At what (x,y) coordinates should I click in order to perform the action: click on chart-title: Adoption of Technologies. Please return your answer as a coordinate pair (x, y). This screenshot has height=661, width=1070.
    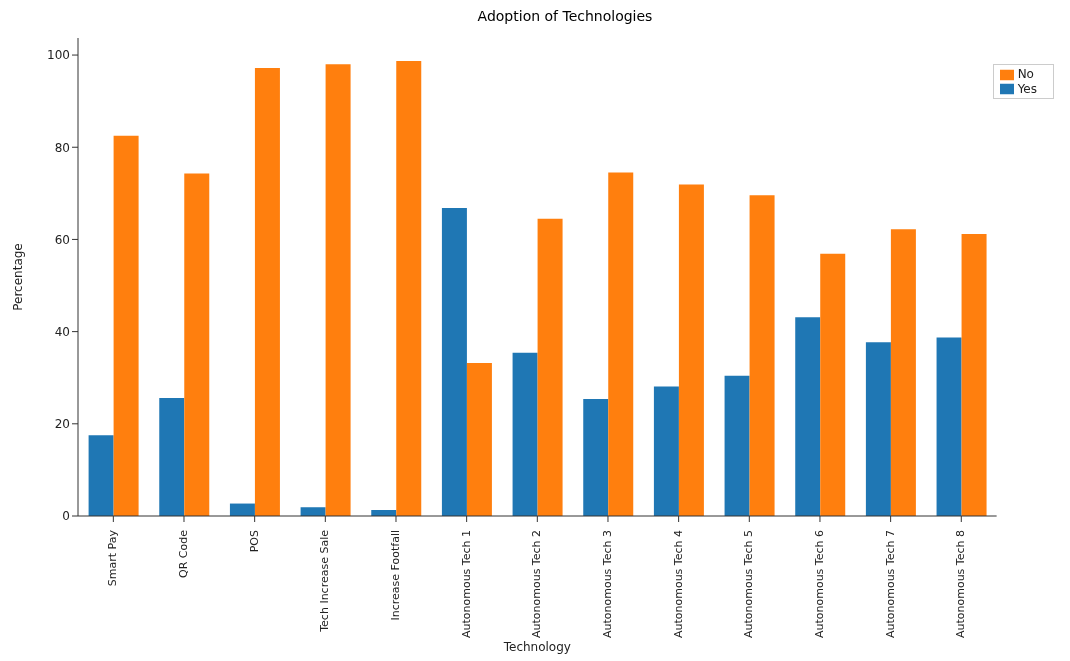
    Looking at the image, I should click on (565, 17).